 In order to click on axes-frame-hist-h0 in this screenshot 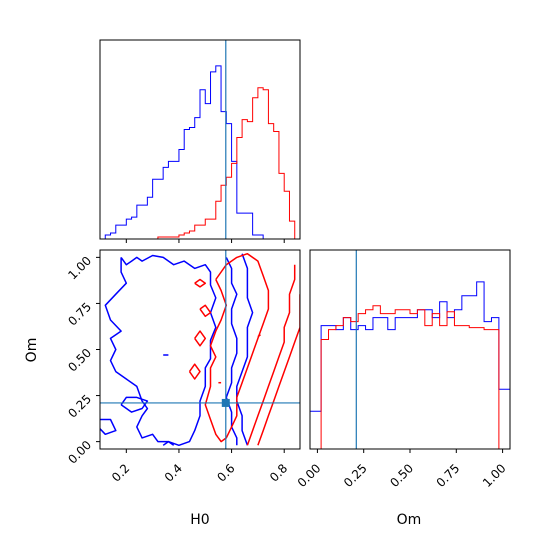, I will do `click(200, 139)`.